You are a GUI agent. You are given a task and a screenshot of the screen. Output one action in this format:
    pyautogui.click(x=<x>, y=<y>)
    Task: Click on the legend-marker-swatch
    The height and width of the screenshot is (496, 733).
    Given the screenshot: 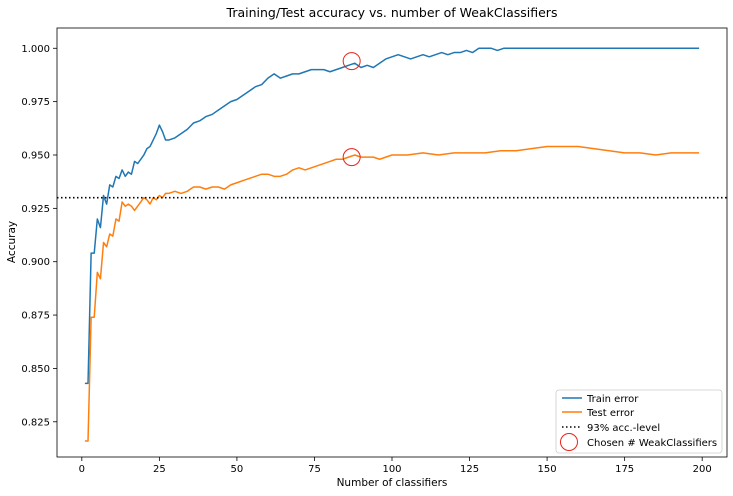 What is the action you would take?
    pyautogui.click(x=569, y=442)
    